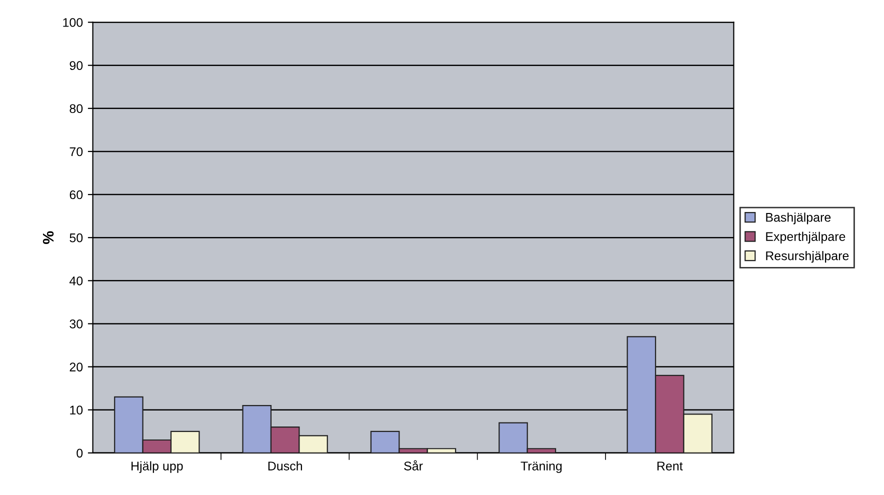 This screenshot has width=884, height=495. Describe the element at coordinates (806, 238) in the screenshot. I see `legend-label: Experthjälpare` at that location.